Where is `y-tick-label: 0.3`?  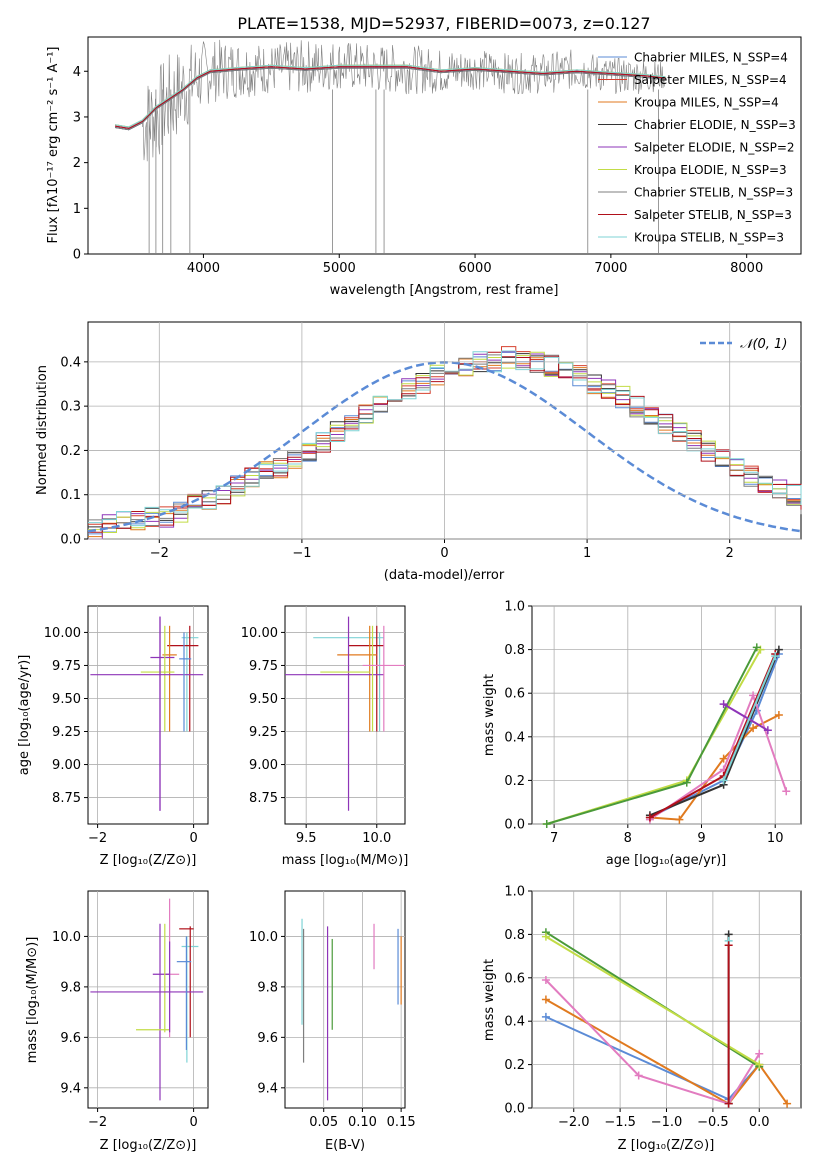
y-tick-label: 0.3 is located at coordinates (70, 407).